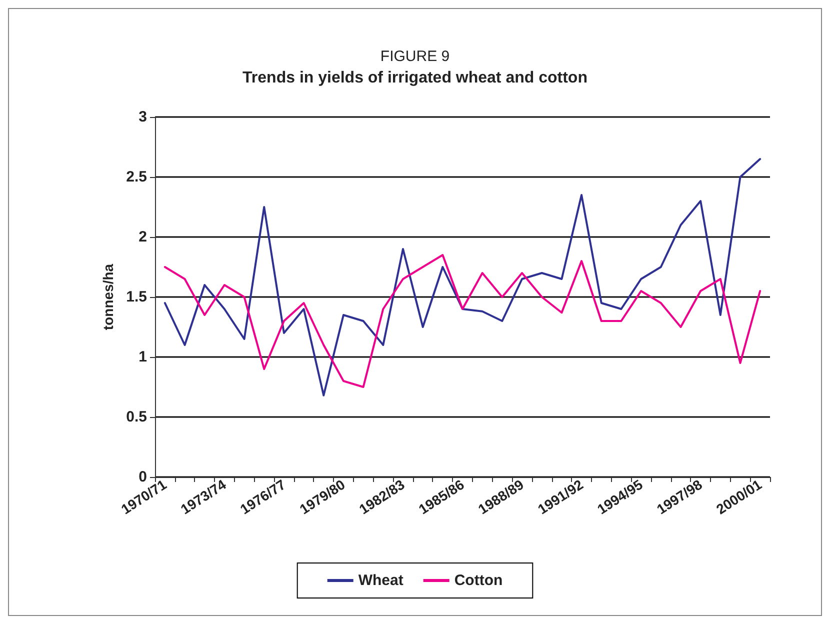 The image size is (830, 624). Describe the element at coordinates (142, 237) in the screenshot. I see `y-tick-label: 2` at that location.